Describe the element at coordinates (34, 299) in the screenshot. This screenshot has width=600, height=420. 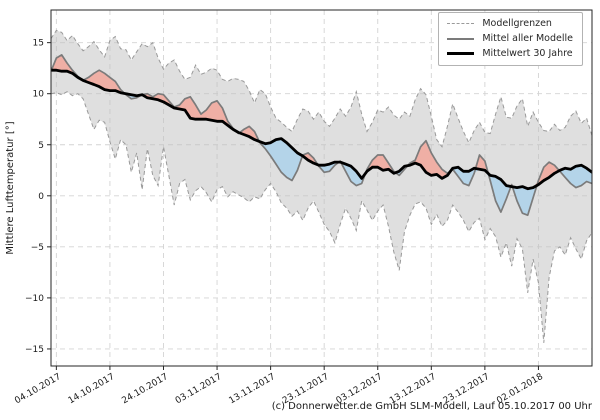
I see `y-tick-label: −10` at that location.